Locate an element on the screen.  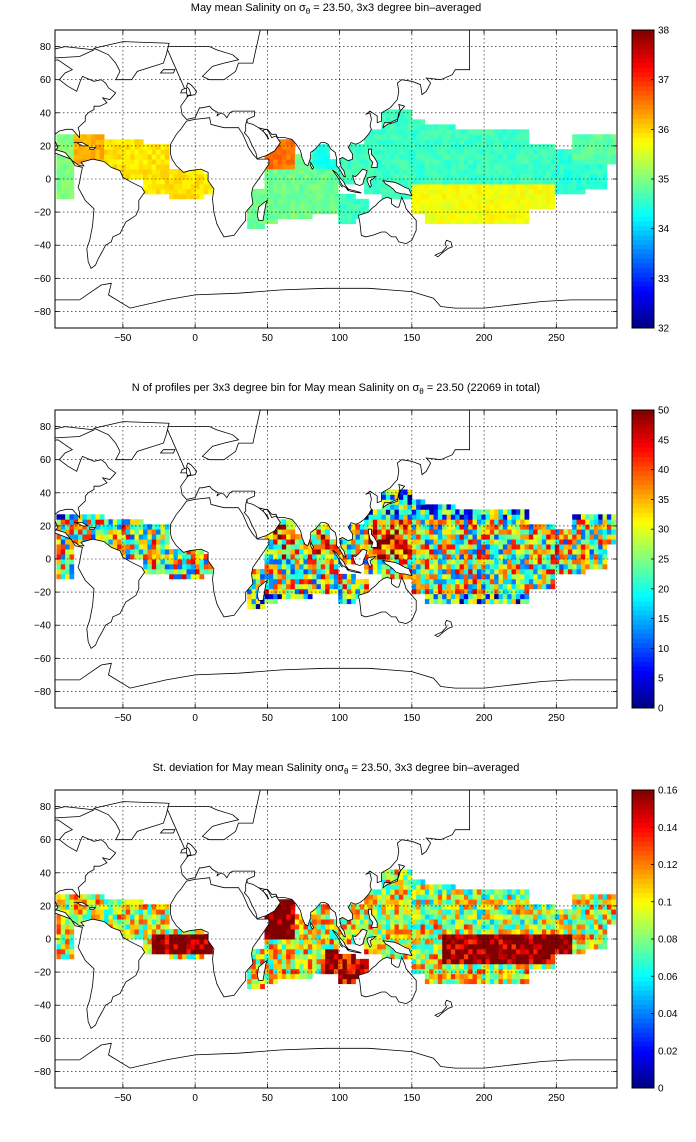
colorbar-tick-label: 25 is located at coordinates (664, 560).